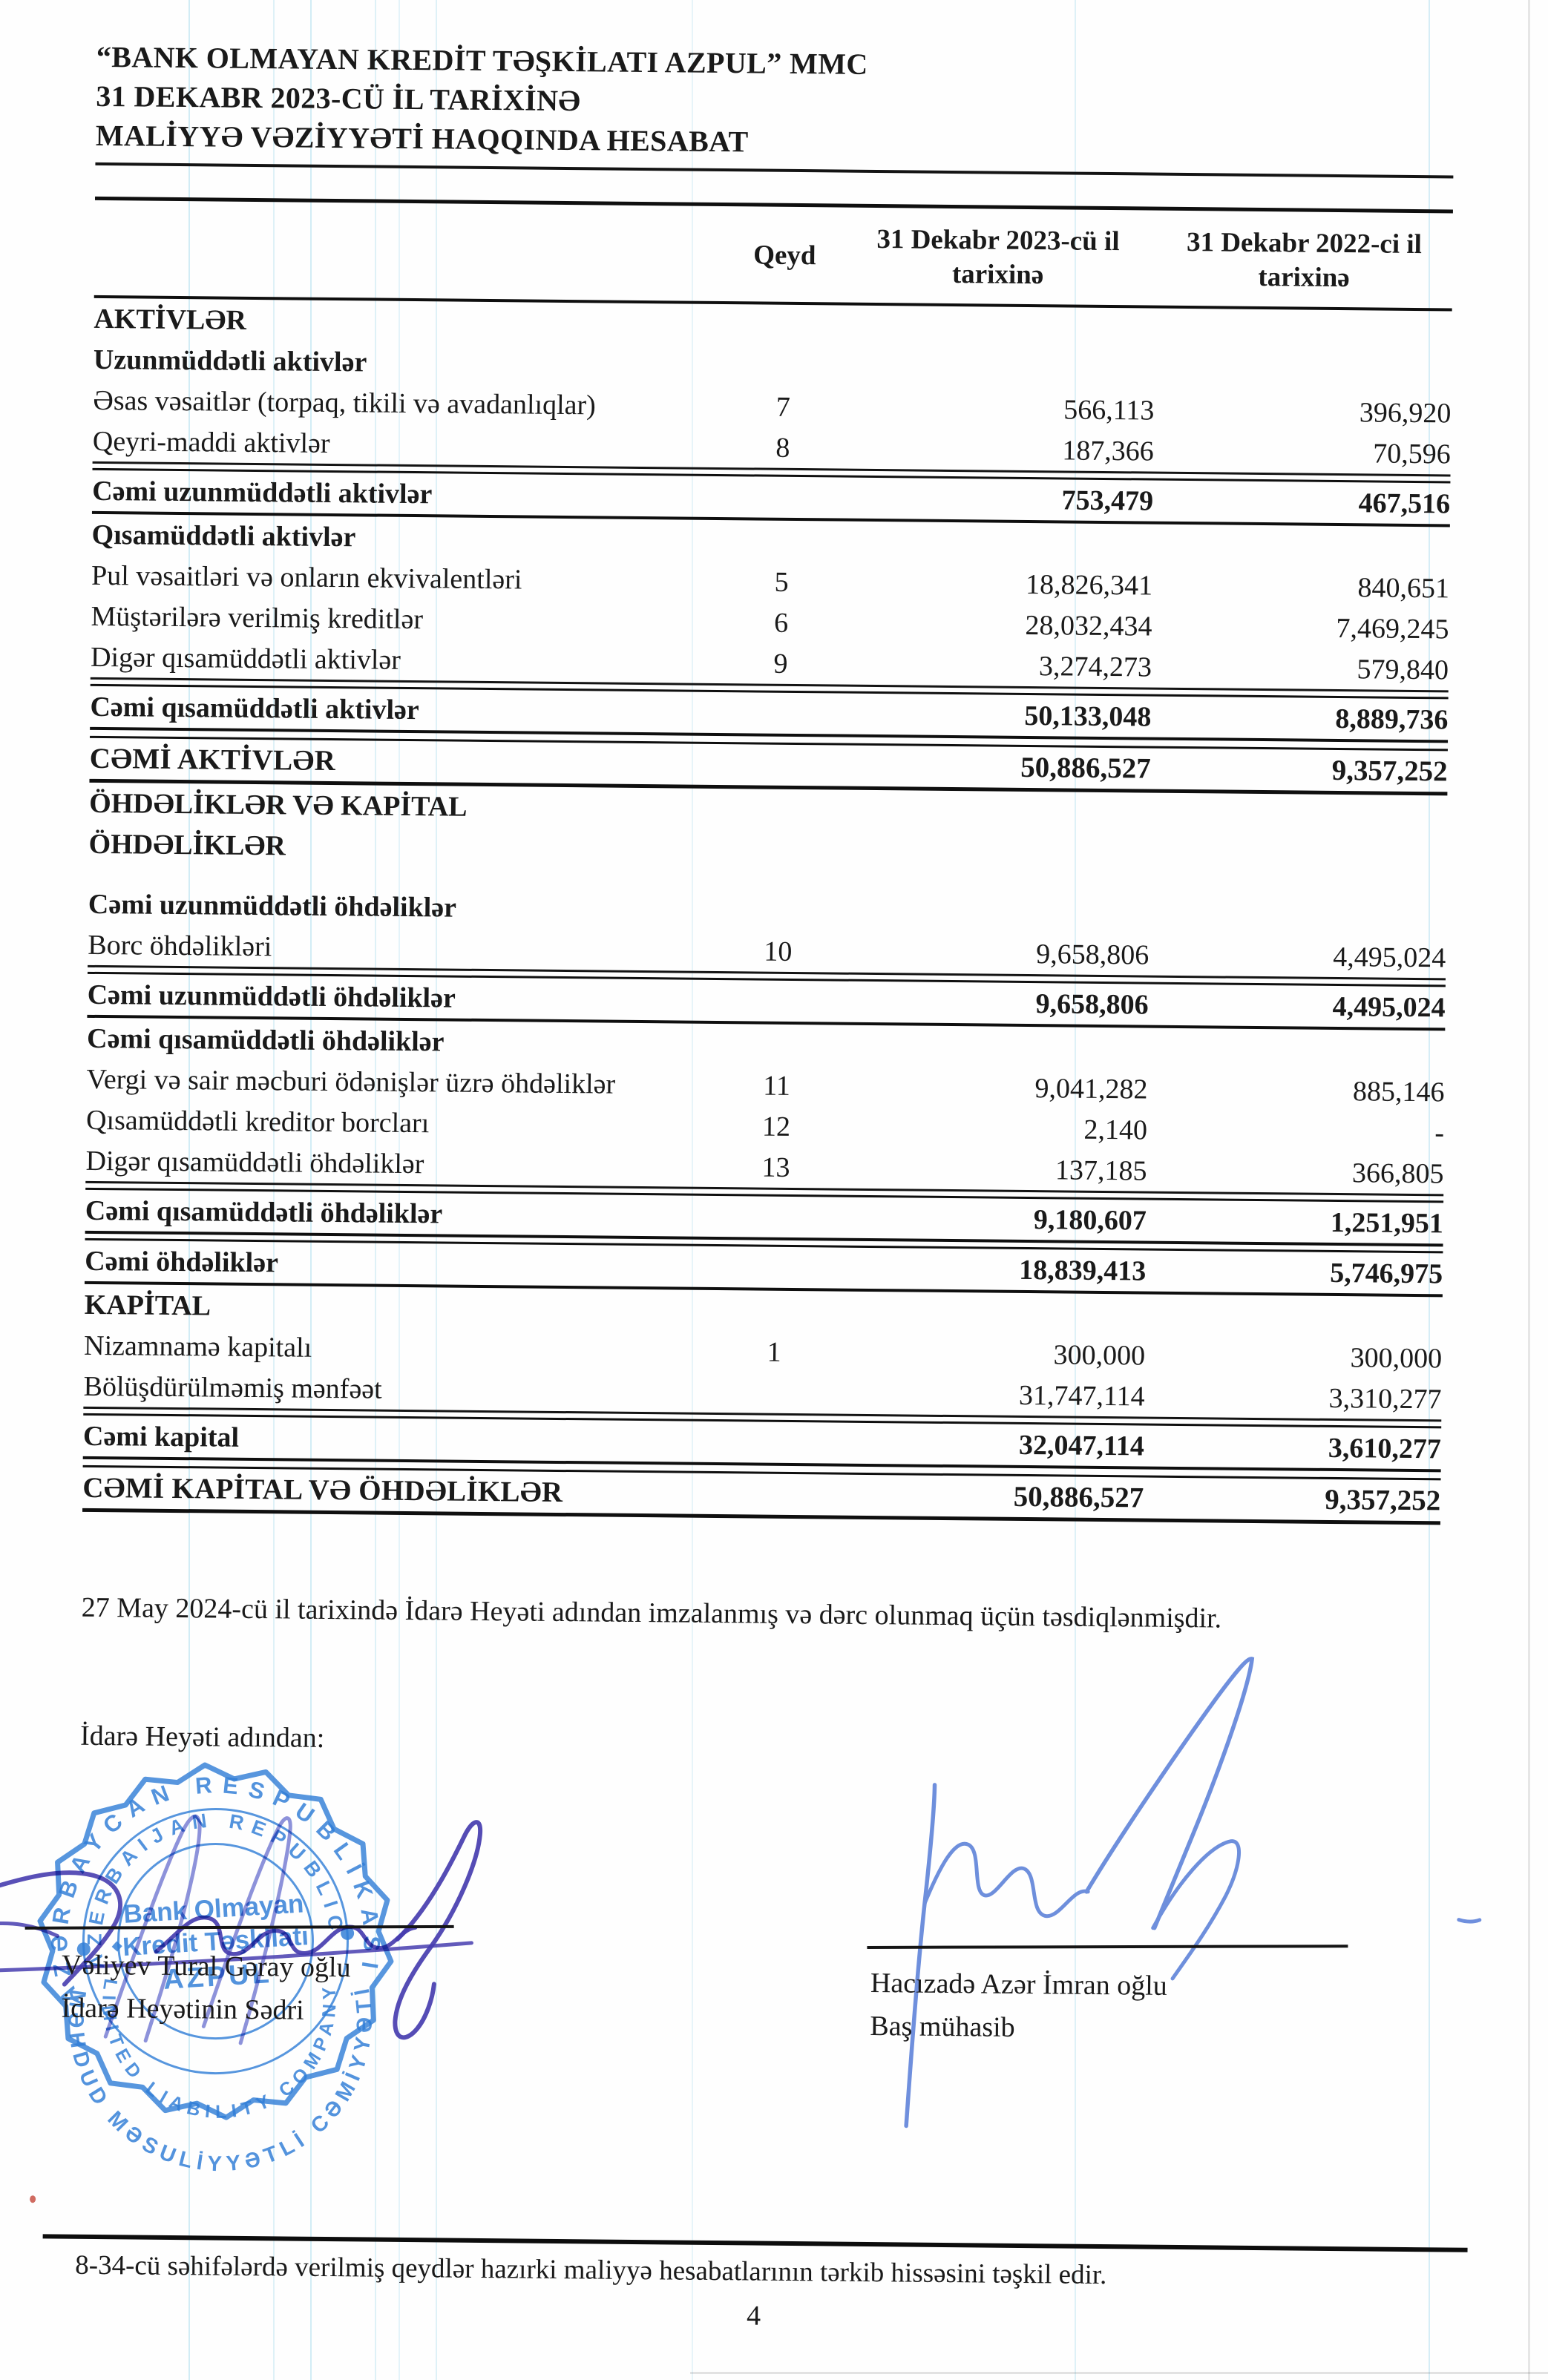  What do you see at coordinates (245, 659) in the screenshot?
I see `row-label: Digər qısamüddətli aktivlər` at bounding box center [245, 659].